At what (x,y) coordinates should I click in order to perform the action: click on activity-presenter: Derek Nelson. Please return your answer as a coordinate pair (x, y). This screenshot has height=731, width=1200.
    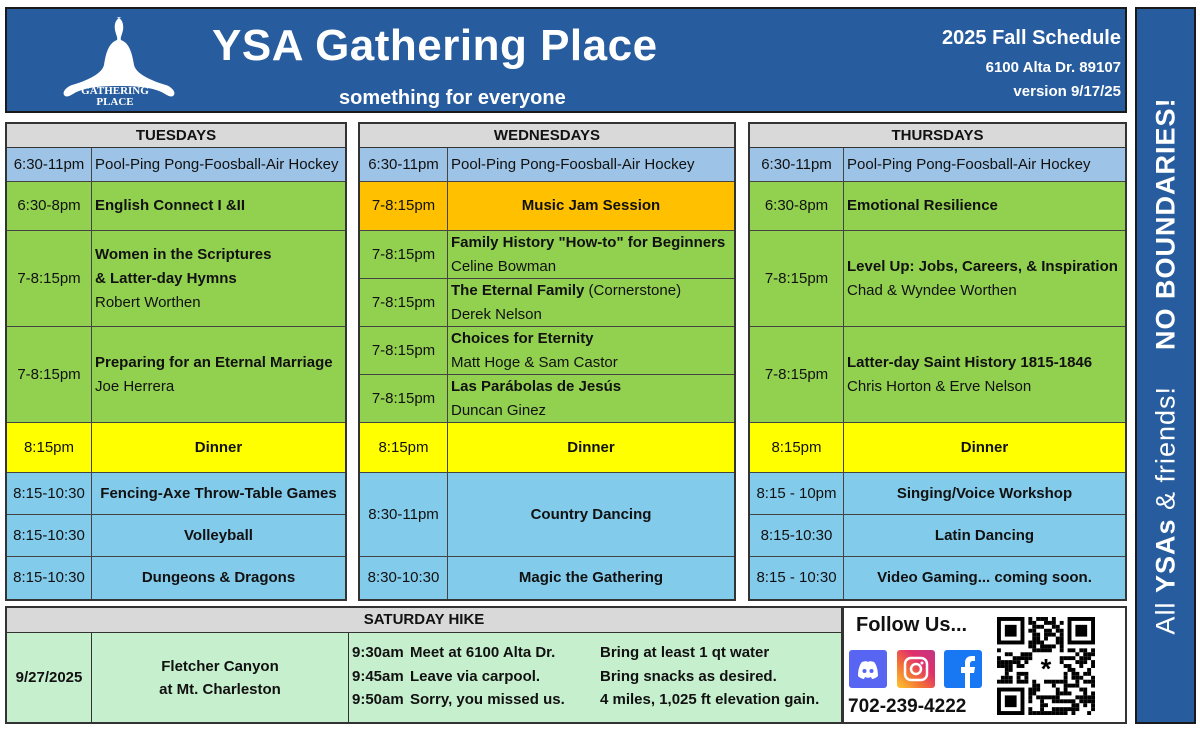
    Looking at the image, I should click on (496, 314).